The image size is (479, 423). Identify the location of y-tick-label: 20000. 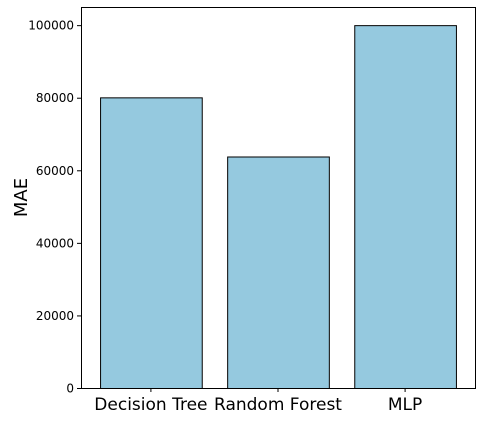
(55, 316).